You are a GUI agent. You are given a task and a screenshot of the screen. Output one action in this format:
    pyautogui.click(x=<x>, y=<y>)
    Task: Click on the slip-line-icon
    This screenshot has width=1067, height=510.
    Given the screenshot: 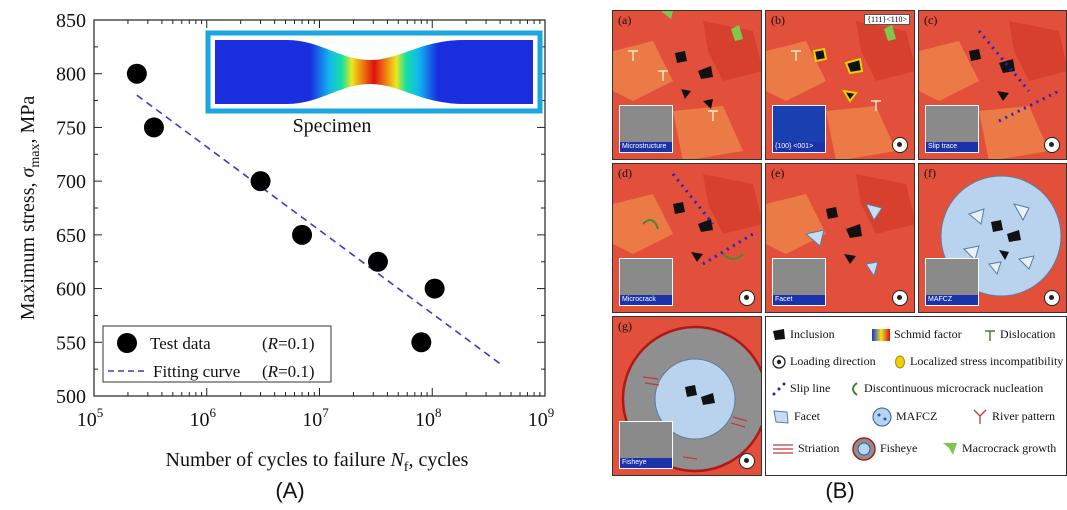 What is the action you would take?
    pyautogui.click(x=779, y=389)
    